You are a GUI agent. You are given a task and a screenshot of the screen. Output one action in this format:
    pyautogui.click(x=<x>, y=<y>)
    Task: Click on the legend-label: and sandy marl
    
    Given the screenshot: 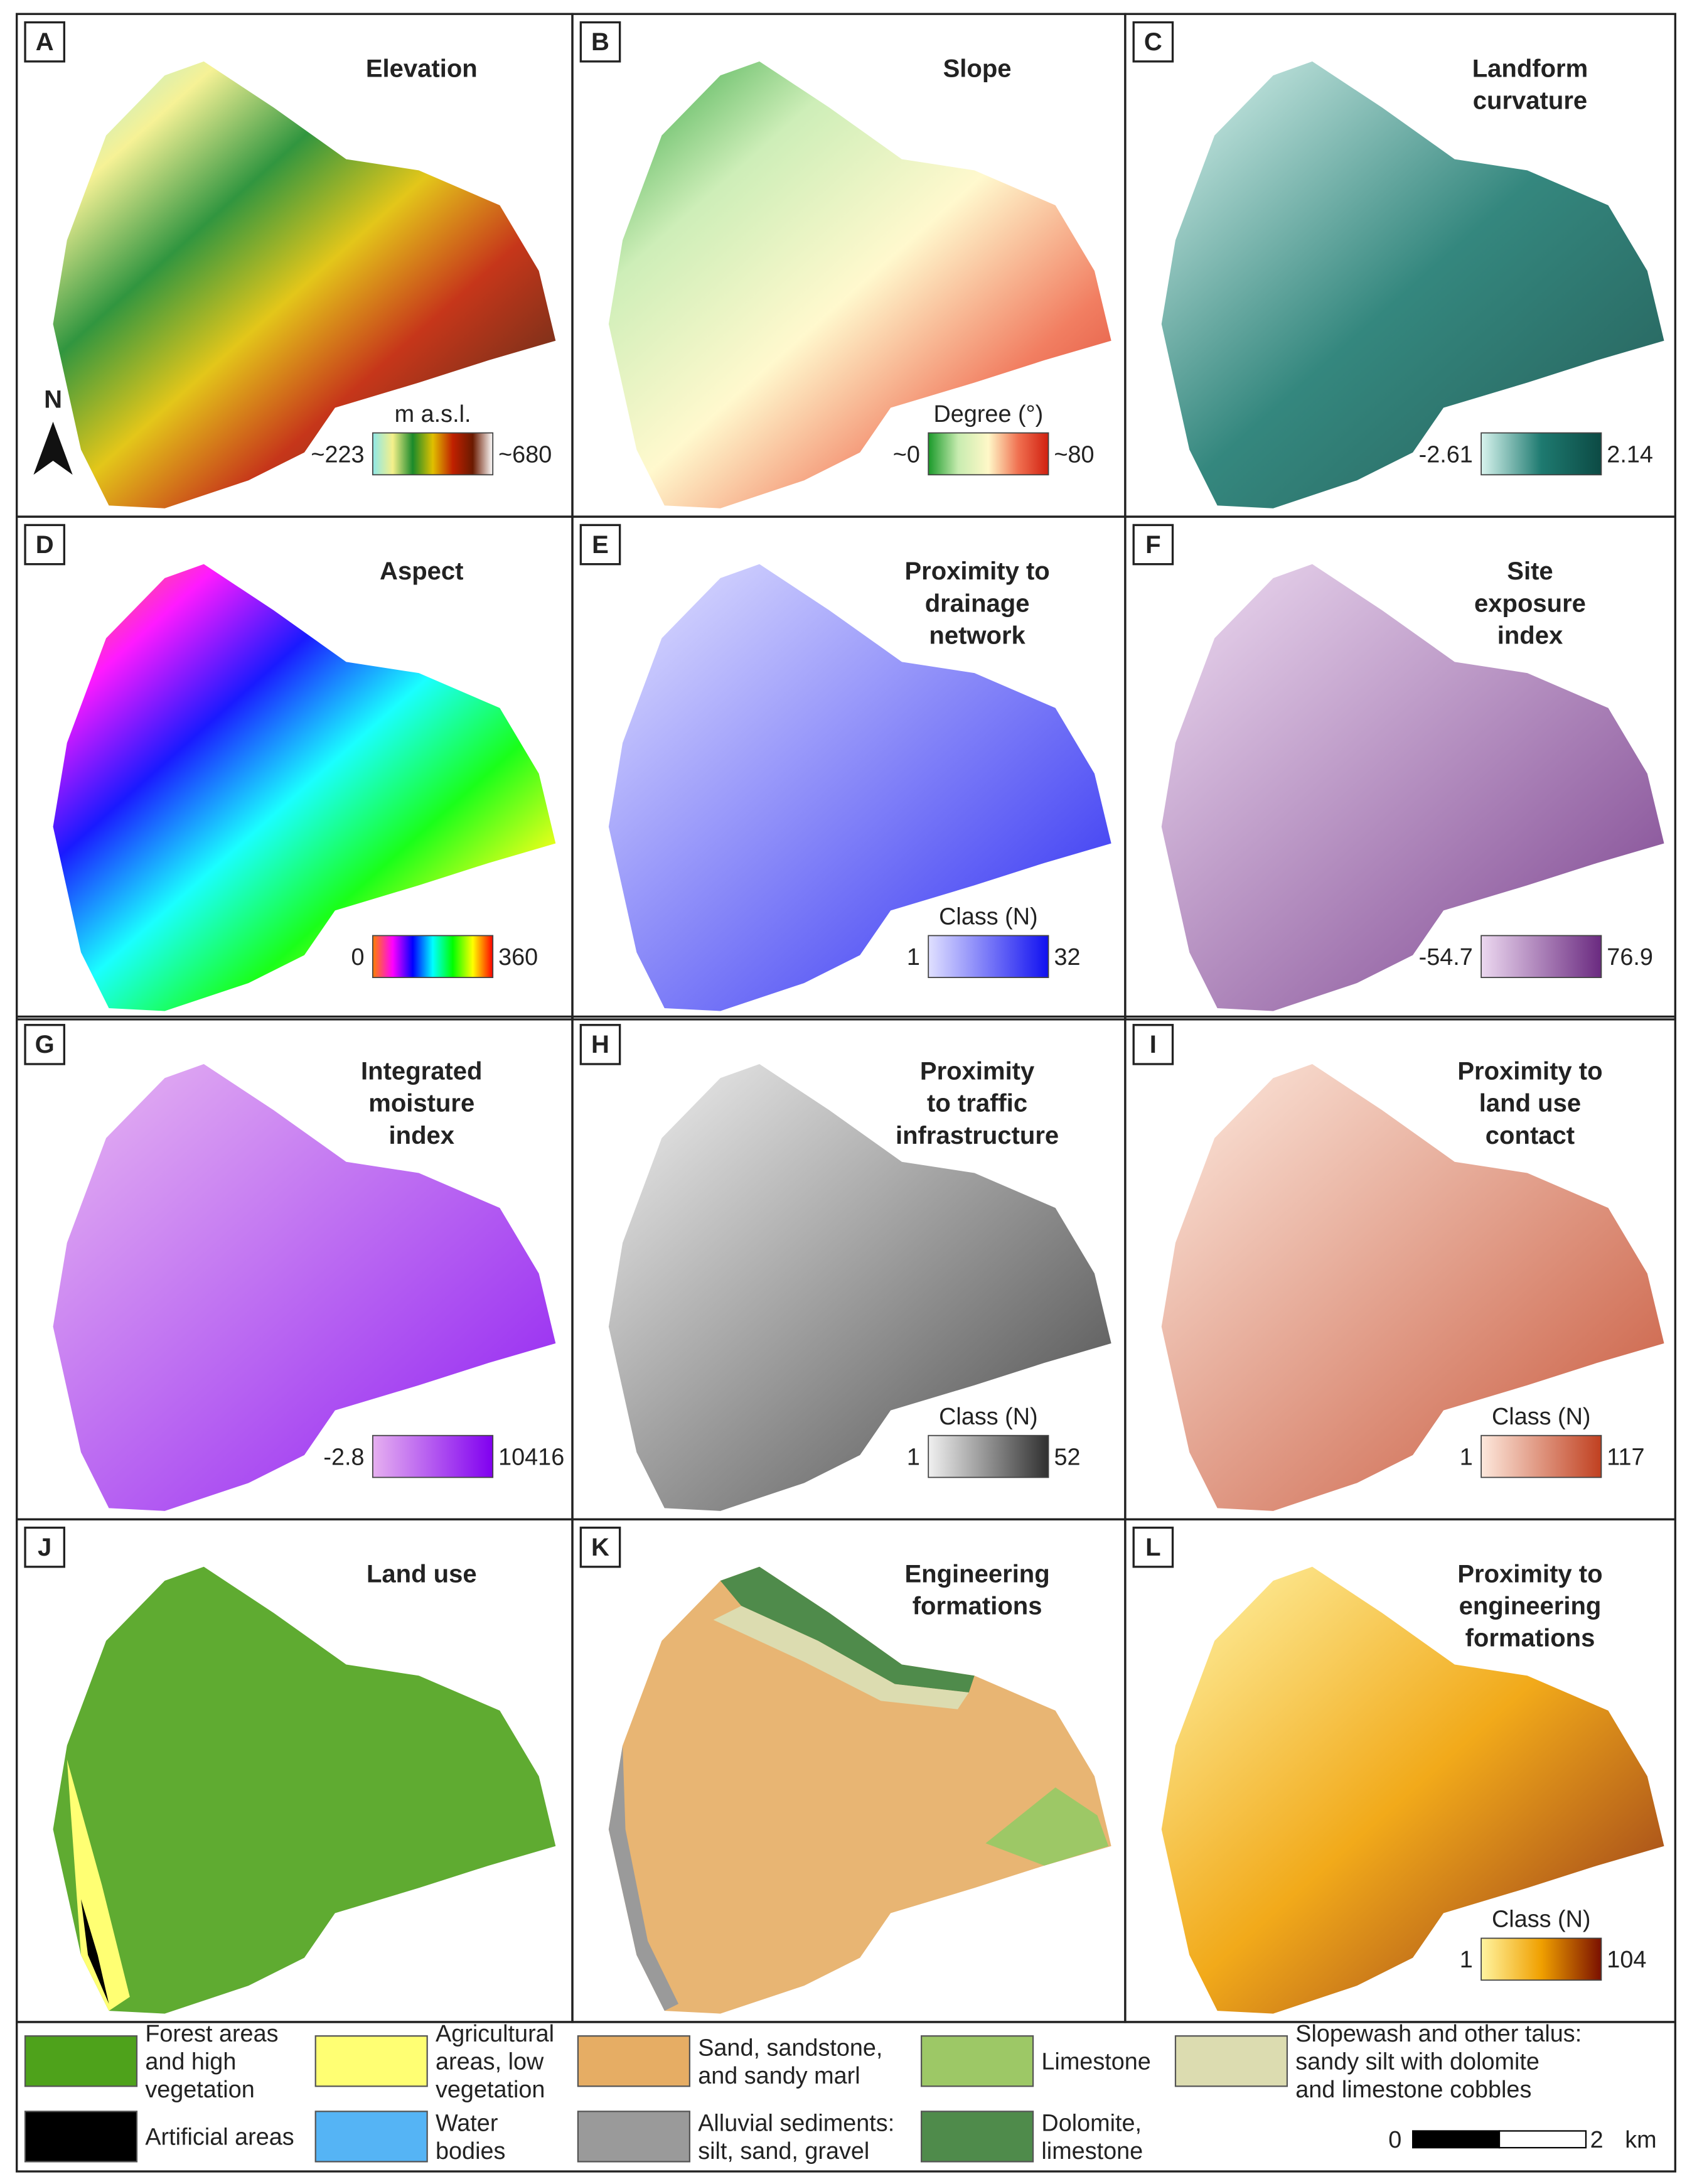 What is the action you would take?
    pyautogui.click(x=779, y=2076)
    